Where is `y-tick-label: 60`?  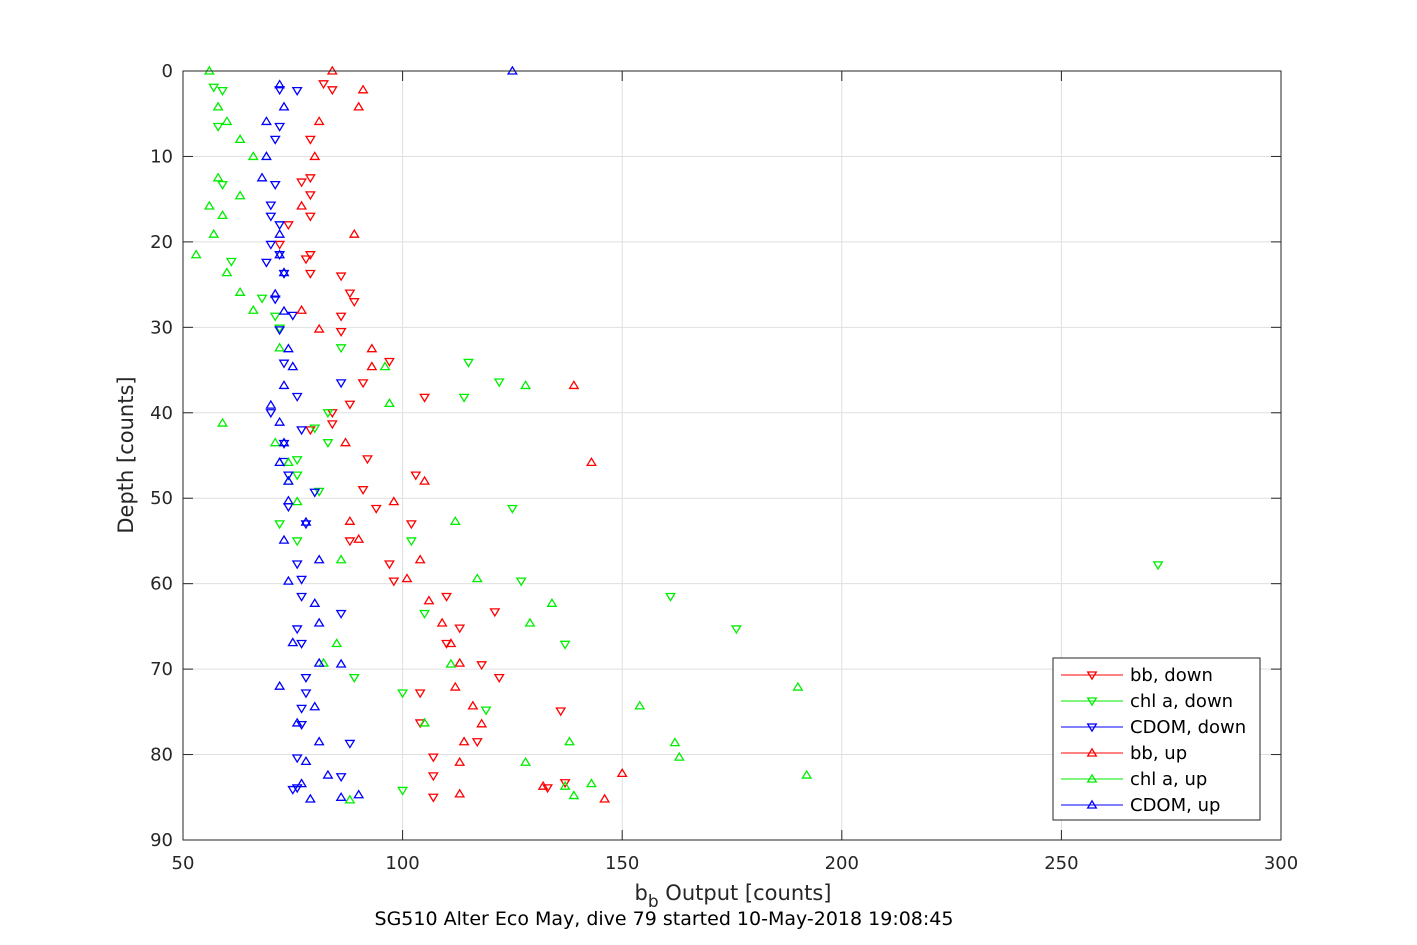
y-tick-label: 60 is located at coordinates (161, 584).